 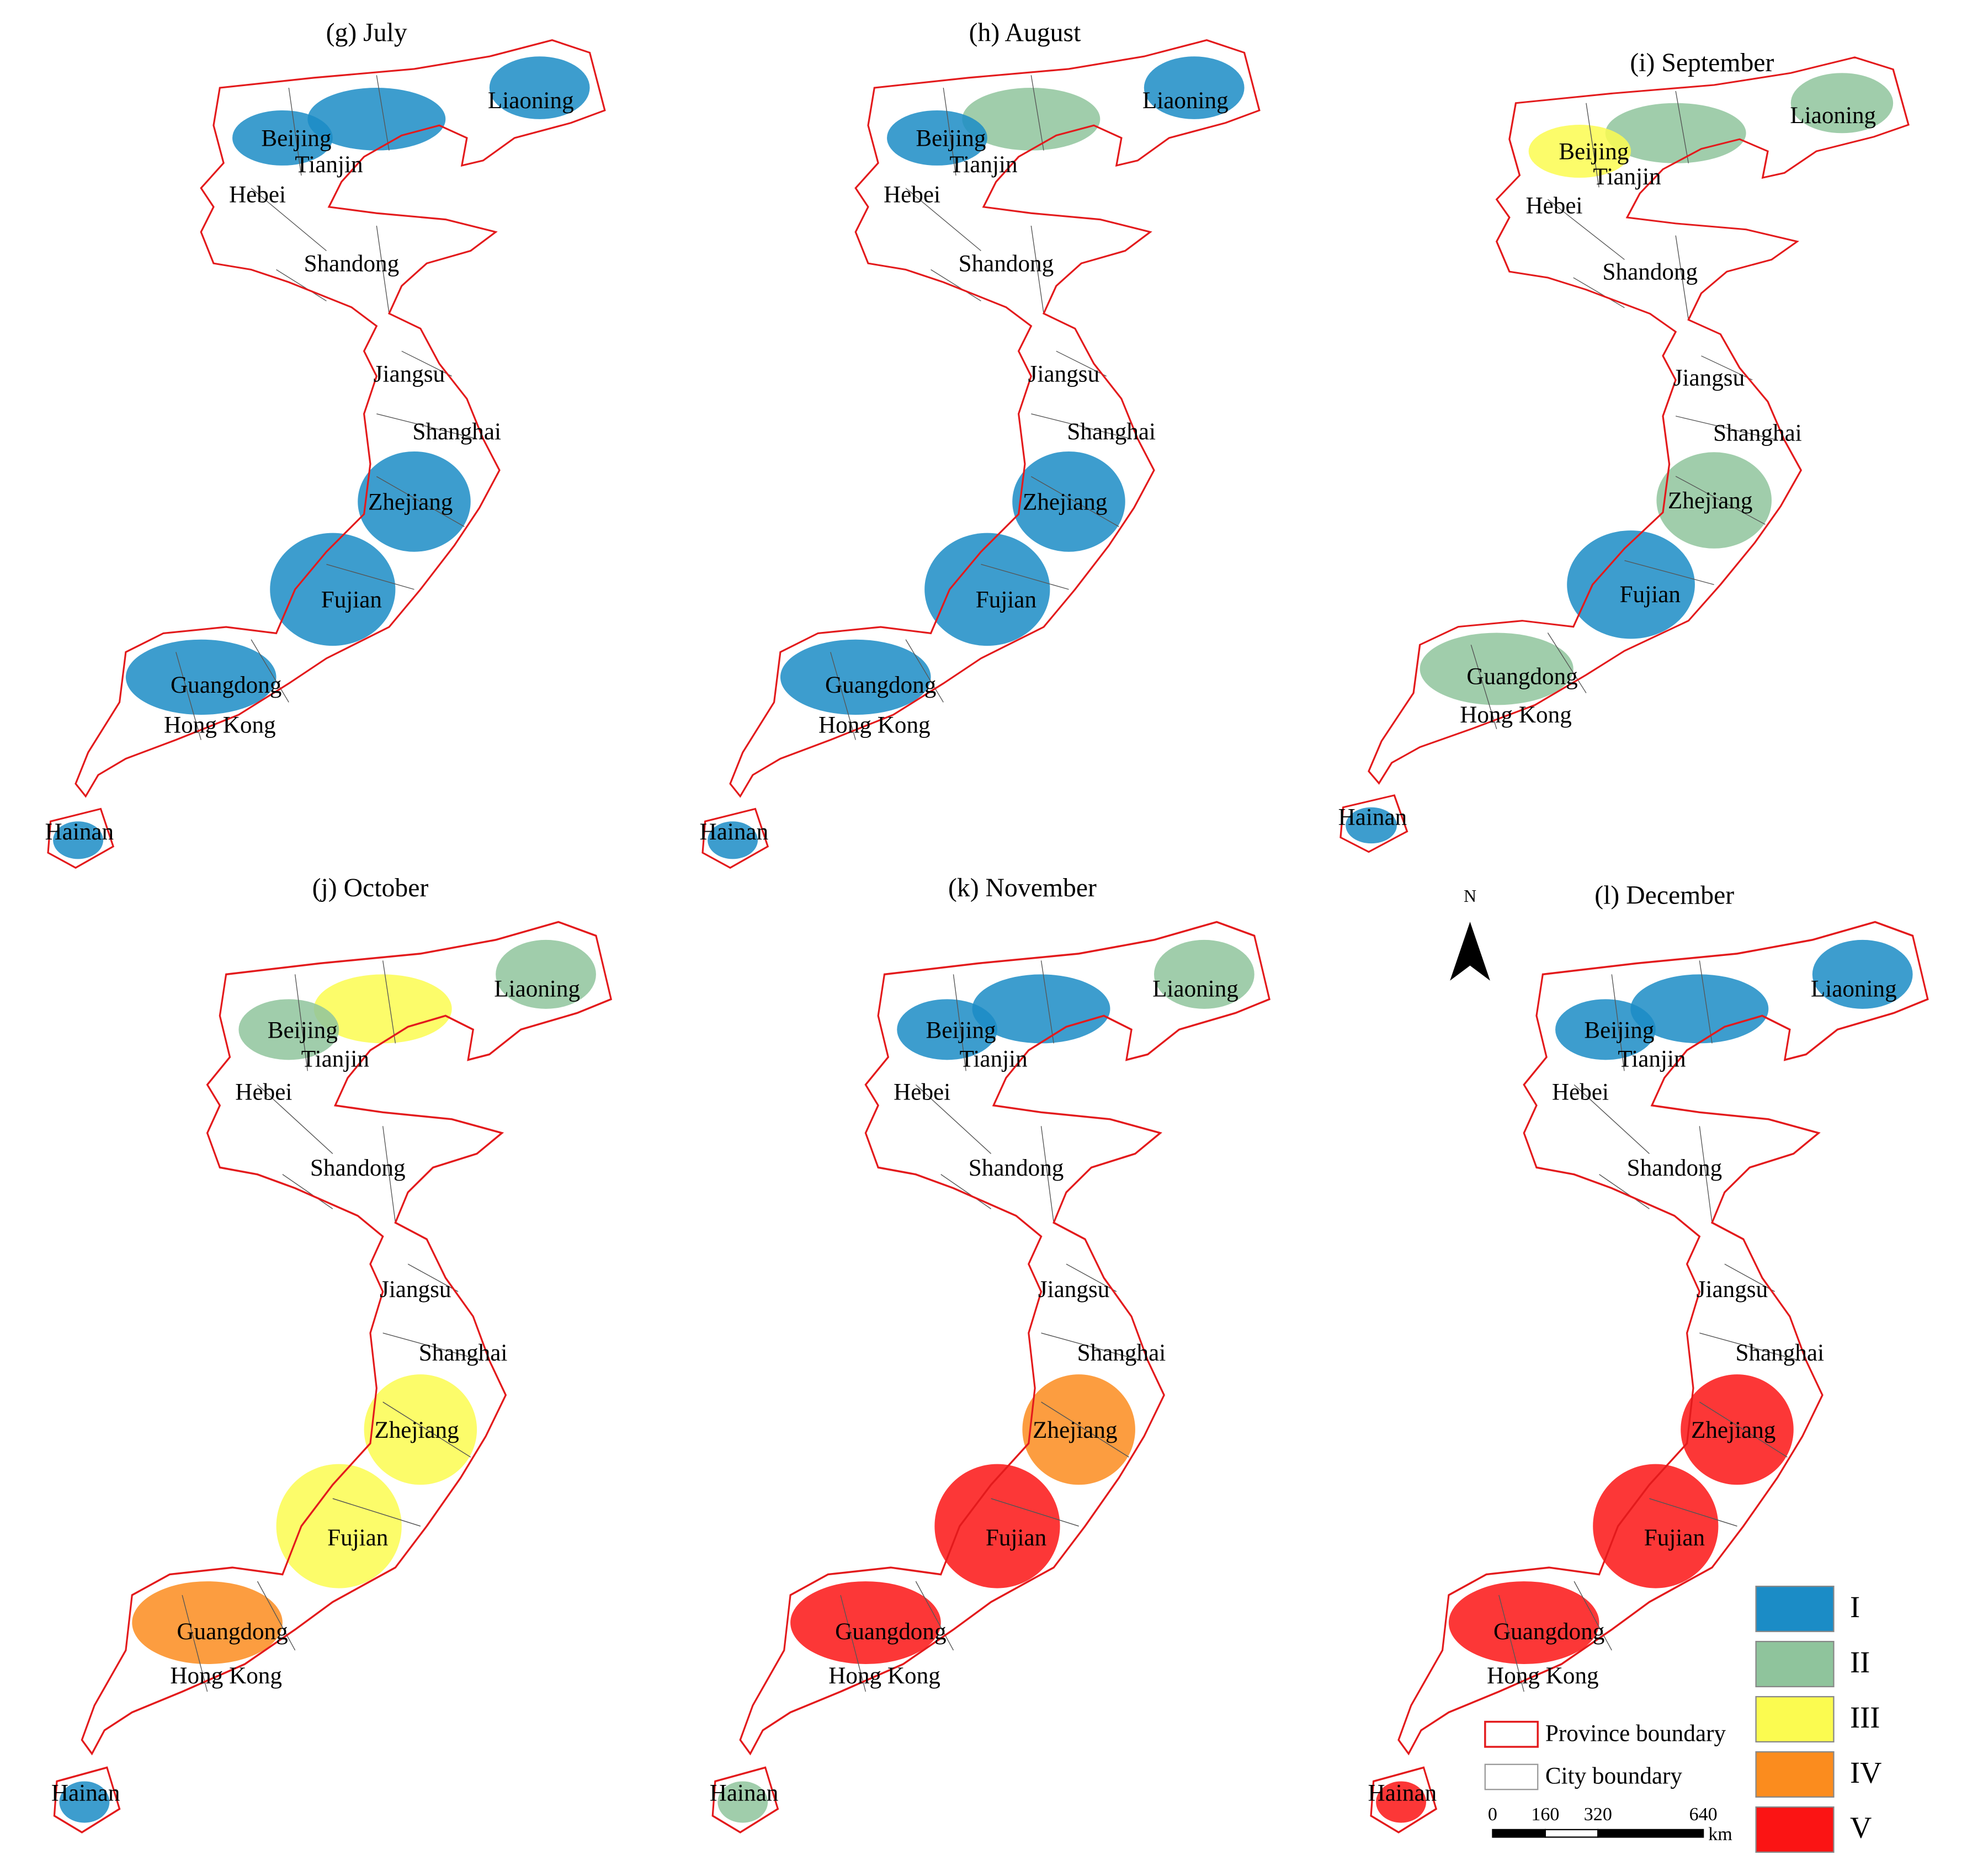 What do you see at coordinates (1702, 62) in the screenshot?
I see `panel-title: (i) September` at bounding box center [1702, 62].